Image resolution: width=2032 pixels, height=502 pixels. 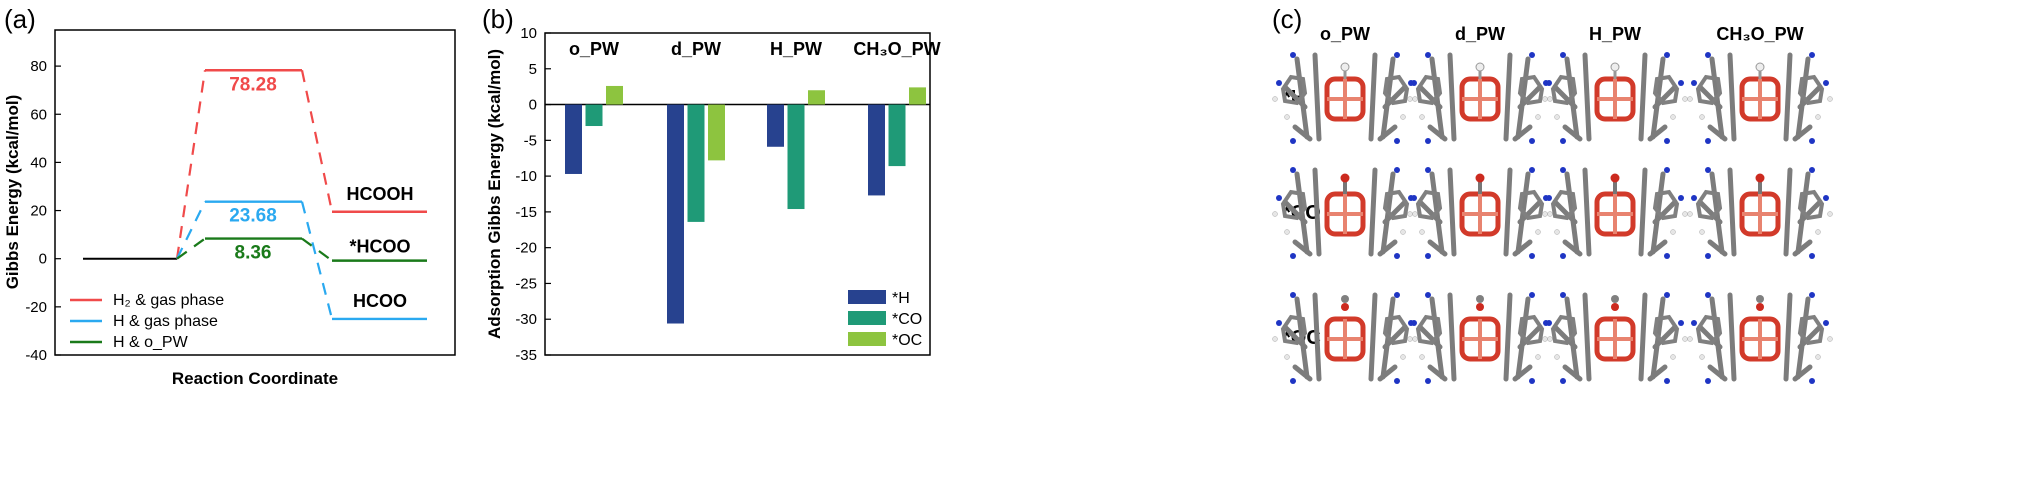 What do you see at coordinates (896, 49) in the screenshot?
I see `category-label: CH₃O_PW` at bounding box center [896, 49].